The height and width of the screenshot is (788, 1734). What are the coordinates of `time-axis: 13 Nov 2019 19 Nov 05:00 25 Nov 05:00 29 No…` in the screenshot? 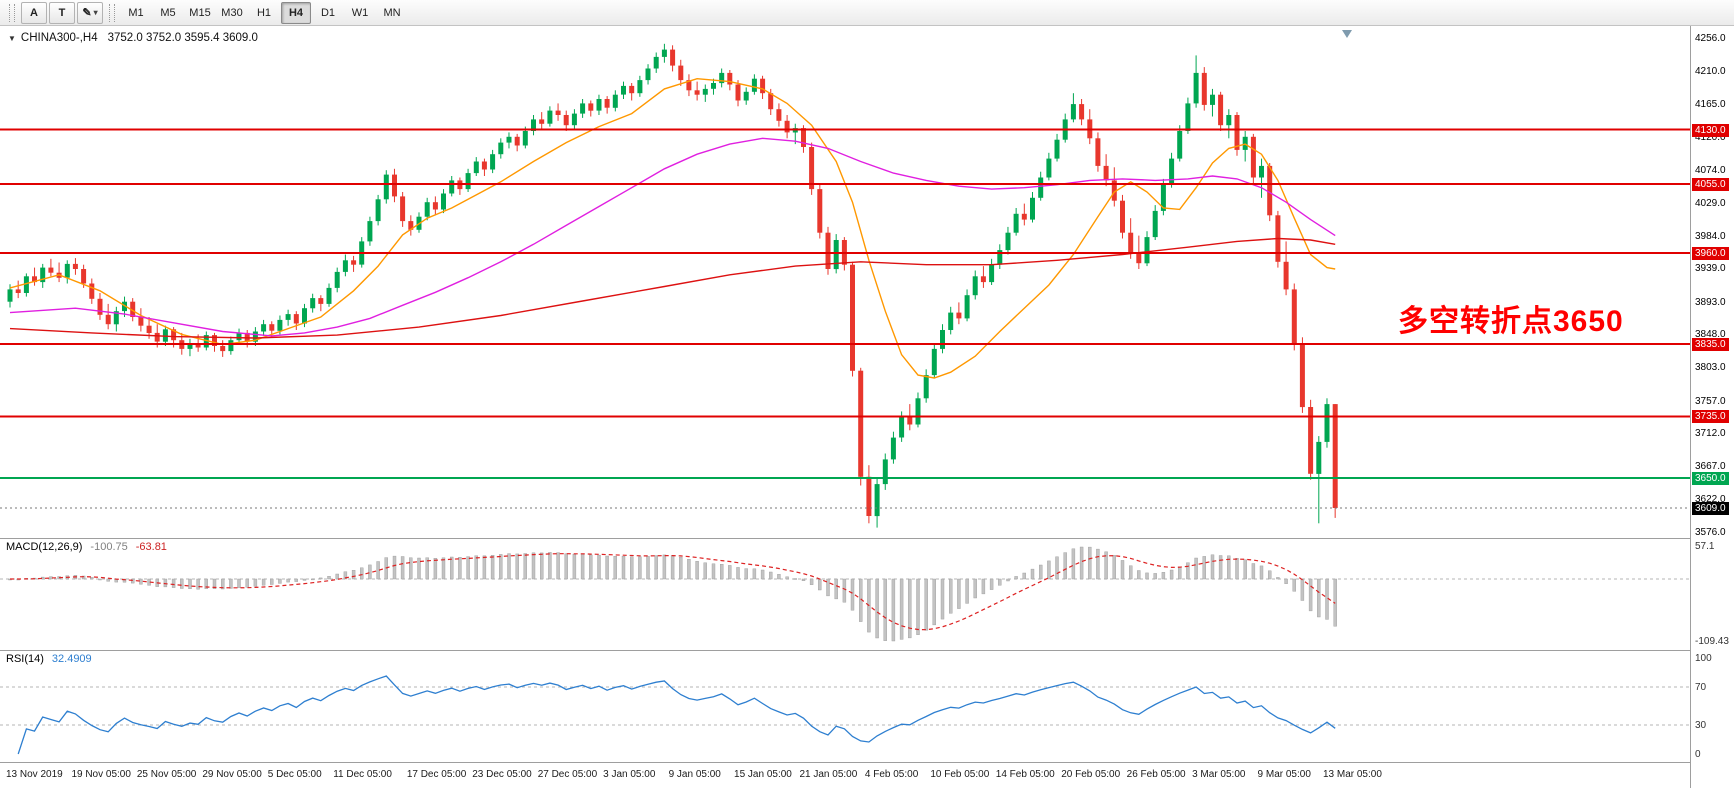 It's located at (845, 775).